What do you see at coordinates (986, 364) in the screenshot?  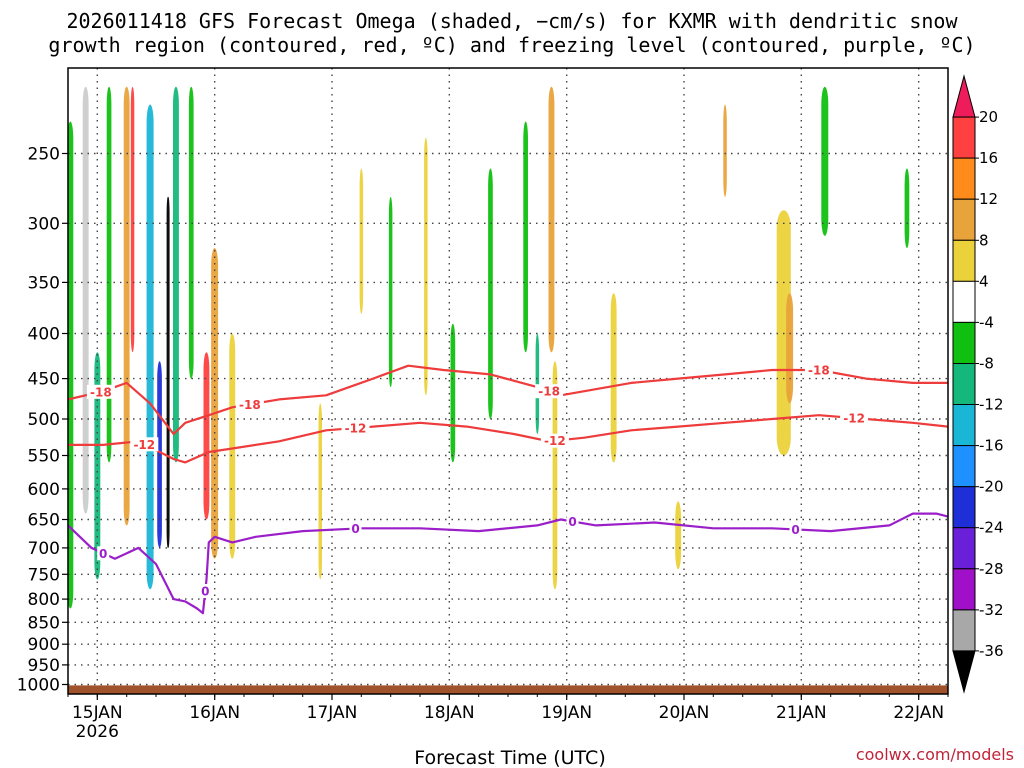 I see `colorbar-label: -8` at bounding box center [986, 364].